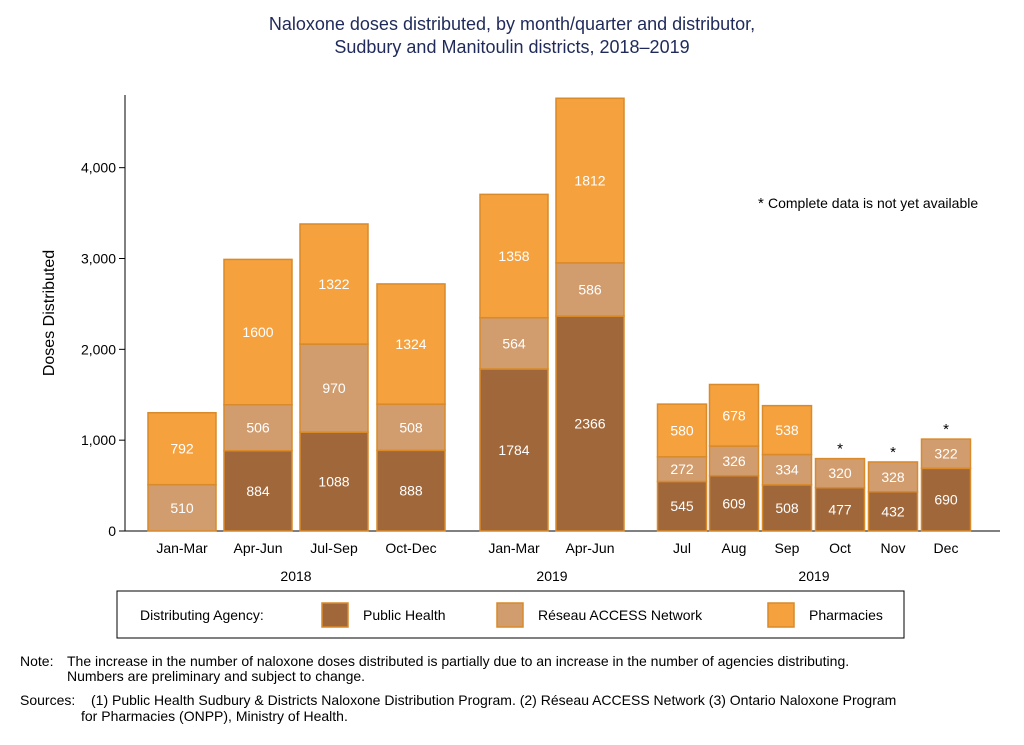  Describe the element at coordinates (98, 259) in the screenshot. I see `y-tick-label: 3,000` at that location.